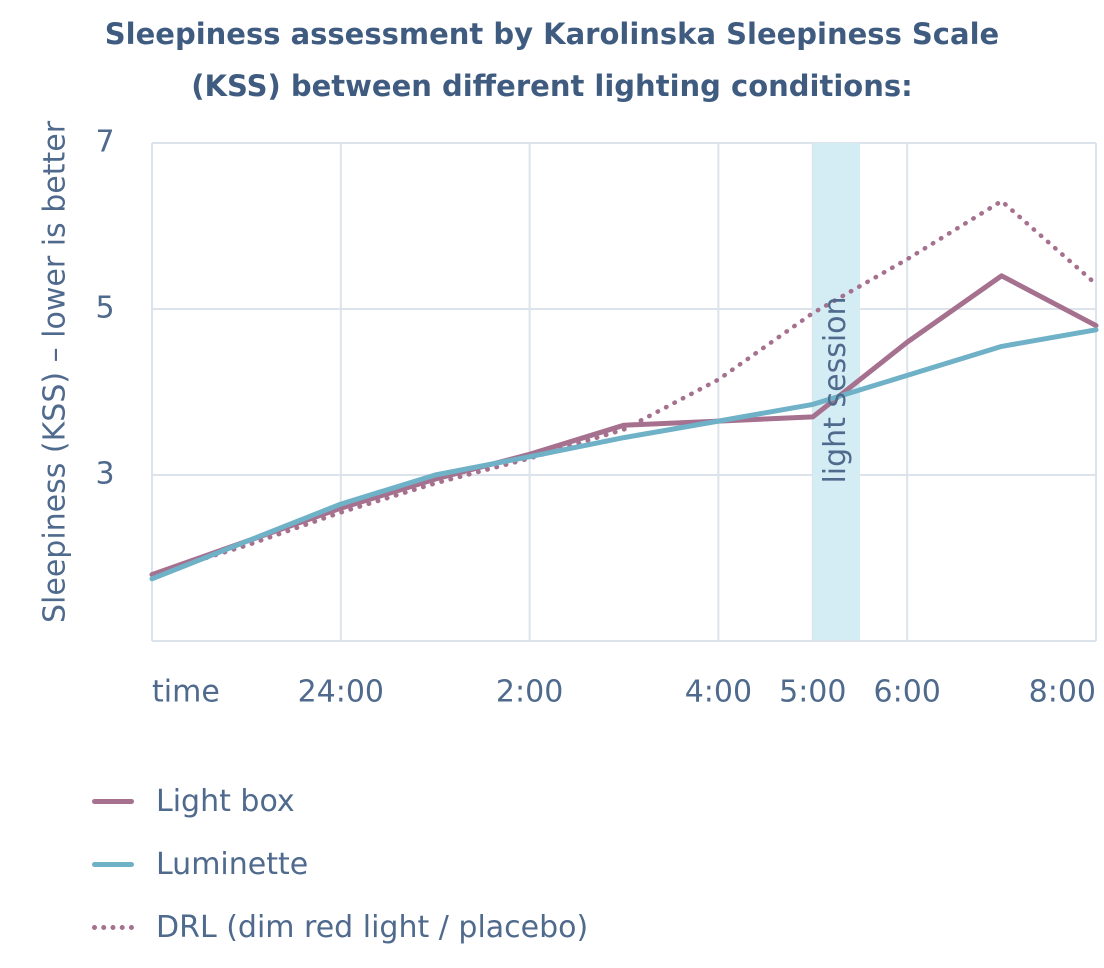  What do you see at coordinates (113, 801) in the screenshot?
I see `legend-swatch-light-box` at bounding box center [113, 801].